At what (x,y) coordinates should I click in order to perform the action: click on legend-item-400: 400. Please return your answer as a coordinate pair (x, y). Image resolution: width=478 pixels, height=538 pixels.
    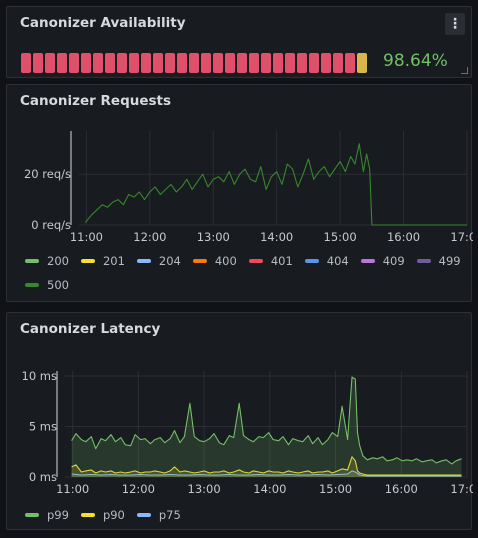
    Looking at the image, I should click on (214, 261).